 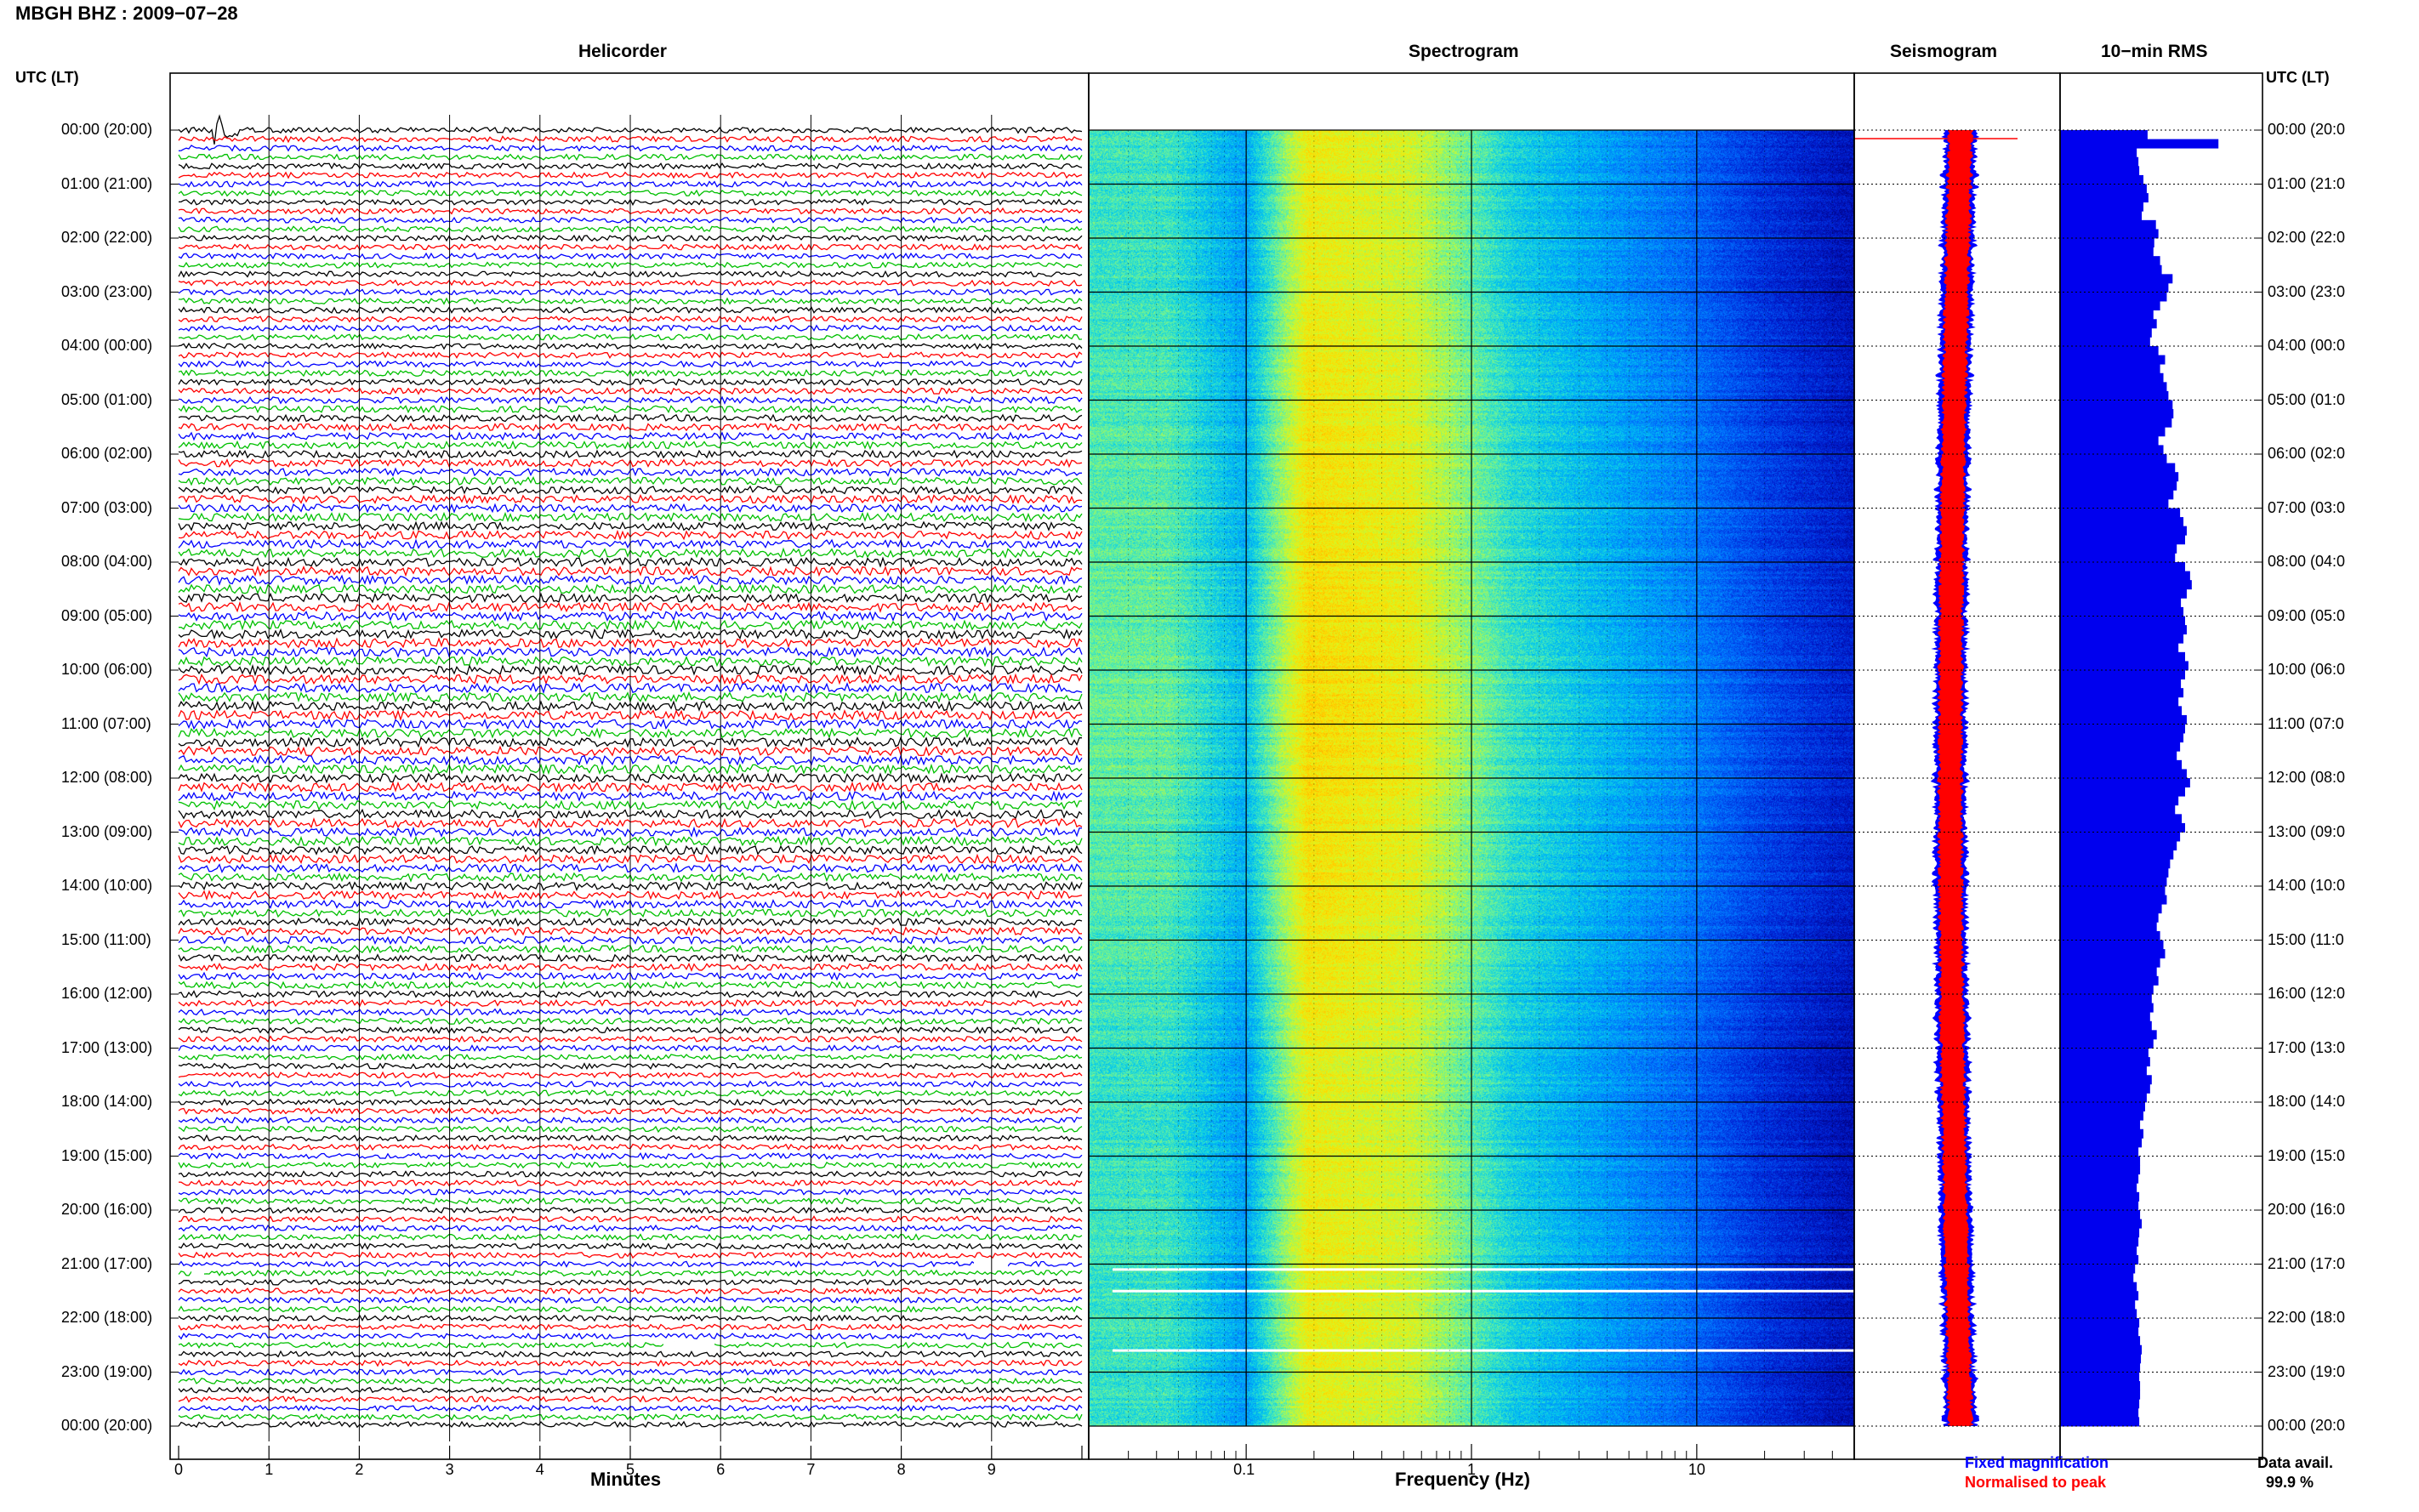 I want to click on time-label-right-0: 00:00 (20:0, so click(x=2307, y=129).